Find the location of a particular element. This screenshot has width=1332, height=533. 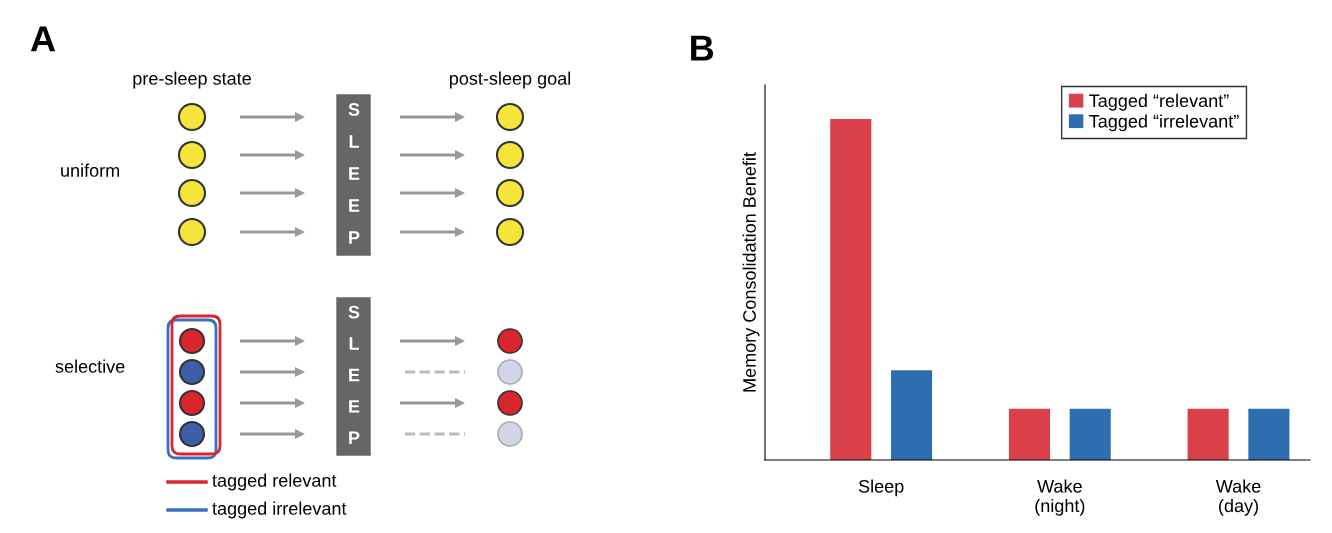

text: selective is located at coordinates (90, 366).